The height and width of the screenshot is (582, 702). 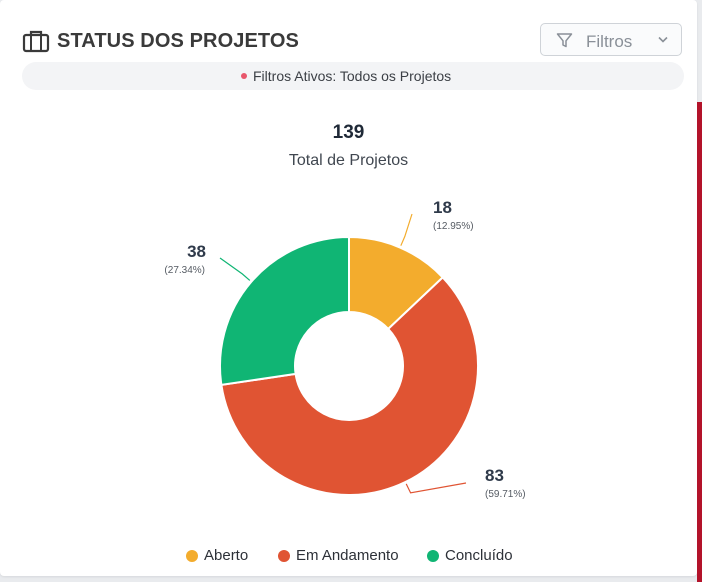 What do you see at coordinates (36, 41) in the screenshot?
I see `briefcase-icon` at bounding box center [36, 41].